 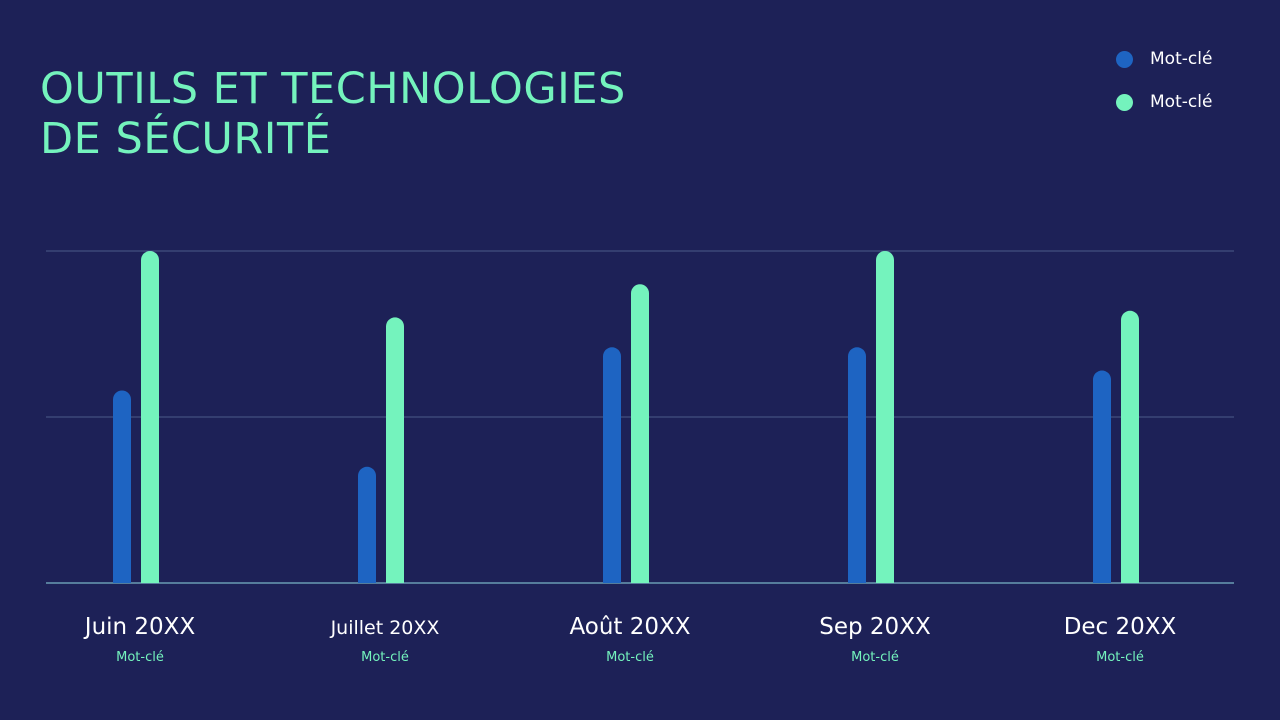 I want to click on category-sublabel-4: Mot-clé, so click(x=875, y=657).